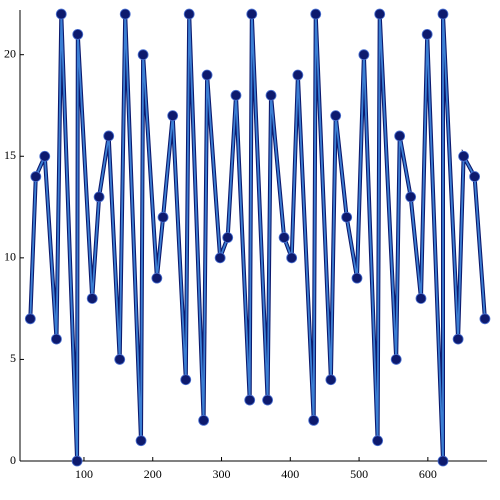  Describe the element at coordinates (10, 155) in the screenshot. I see `y-tick-label: 15` at that location.